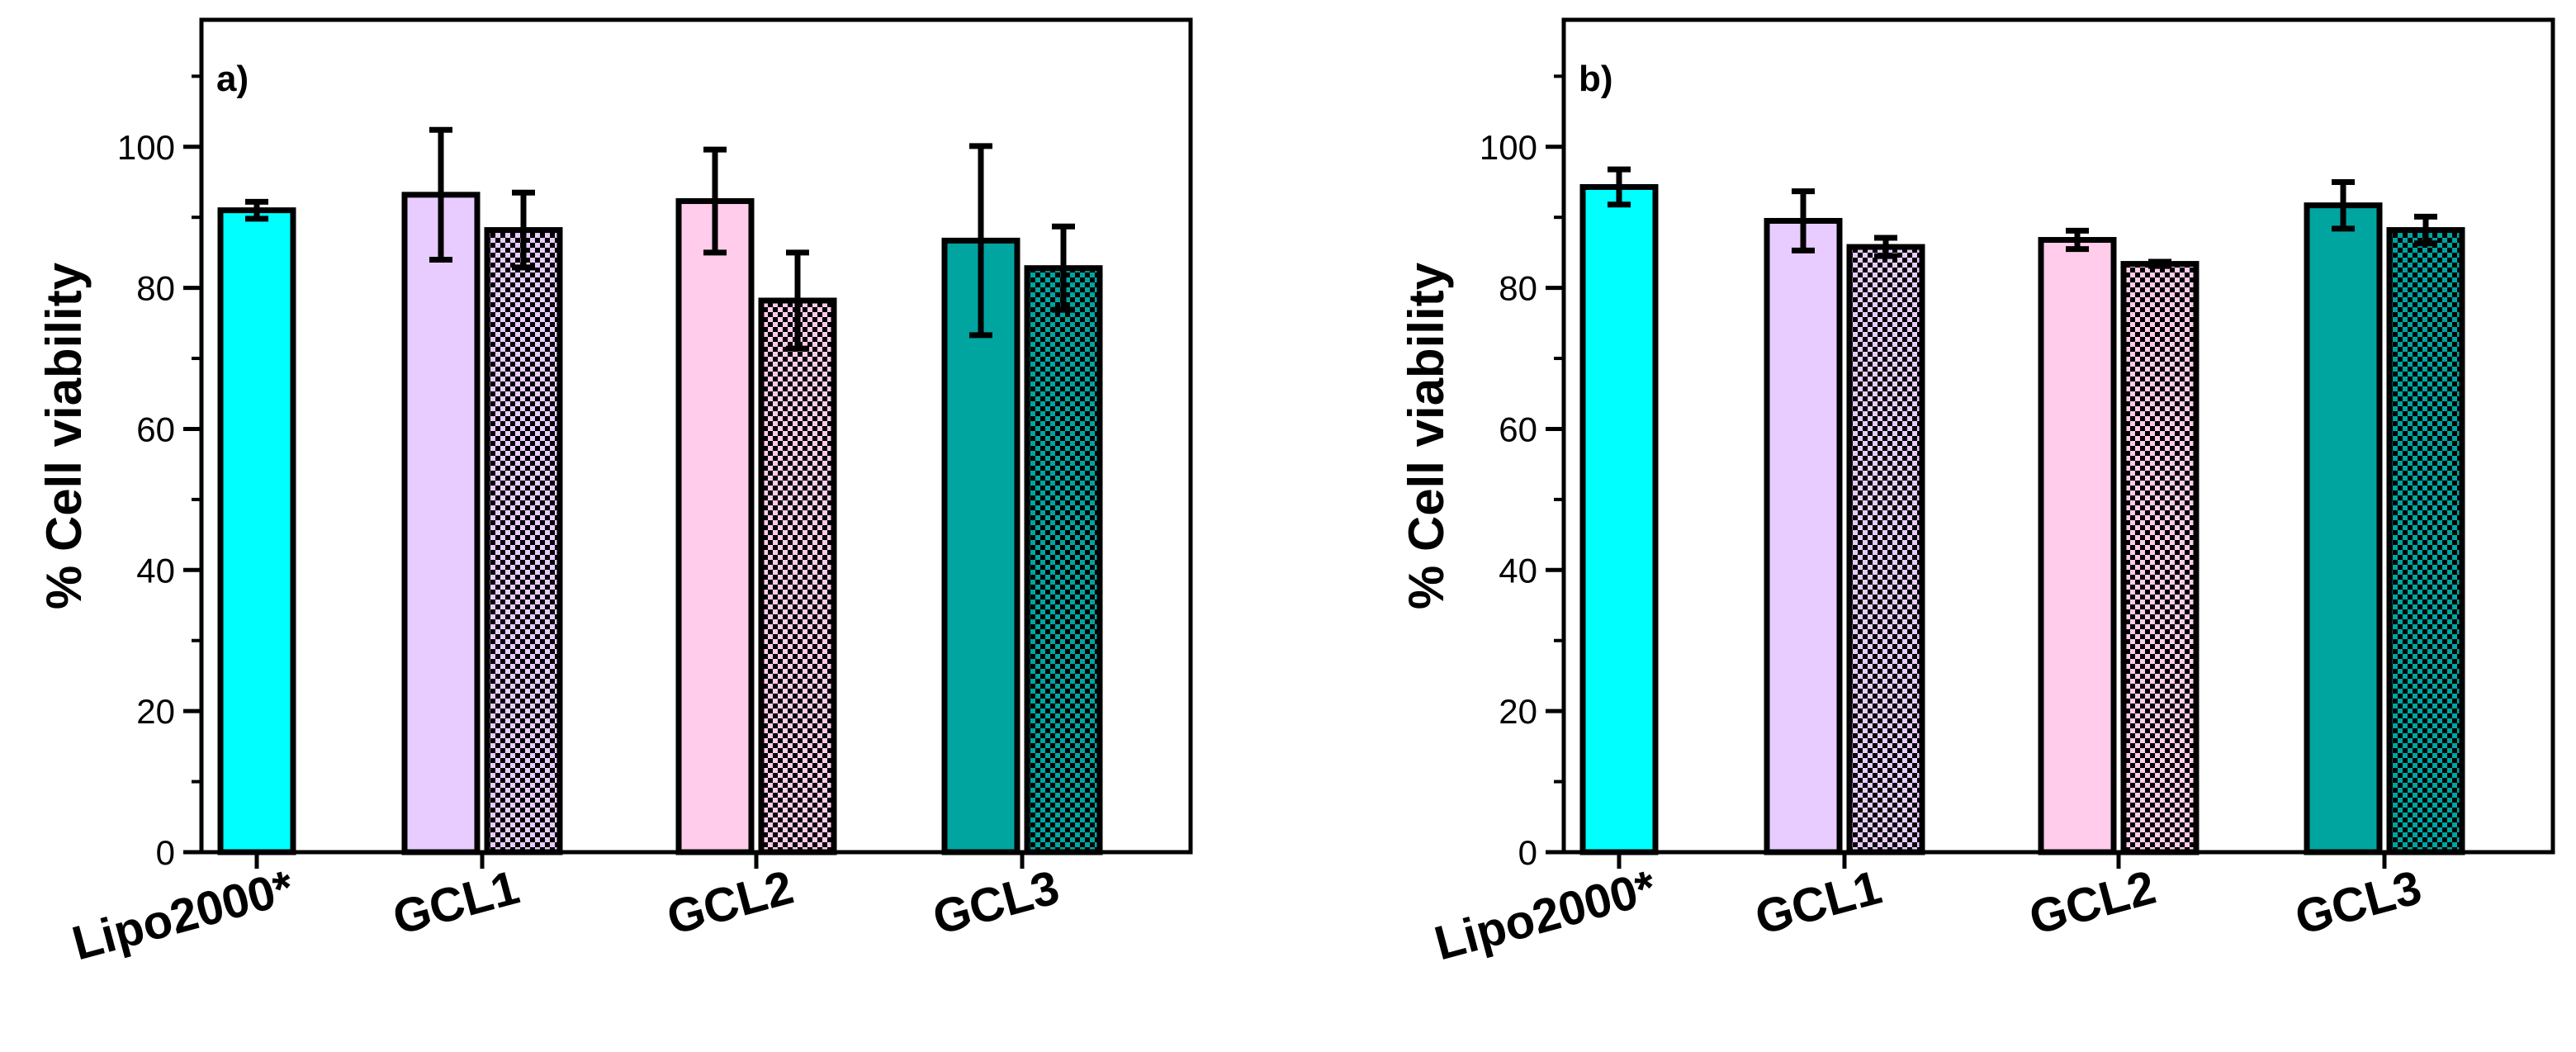 Image resolution: width=2576 pixels, height=1052 pixels. What do you see at coordinates (232, 79) in the screenshot?
I see `panel-label-a: a)` at bounding box center [232, 79].